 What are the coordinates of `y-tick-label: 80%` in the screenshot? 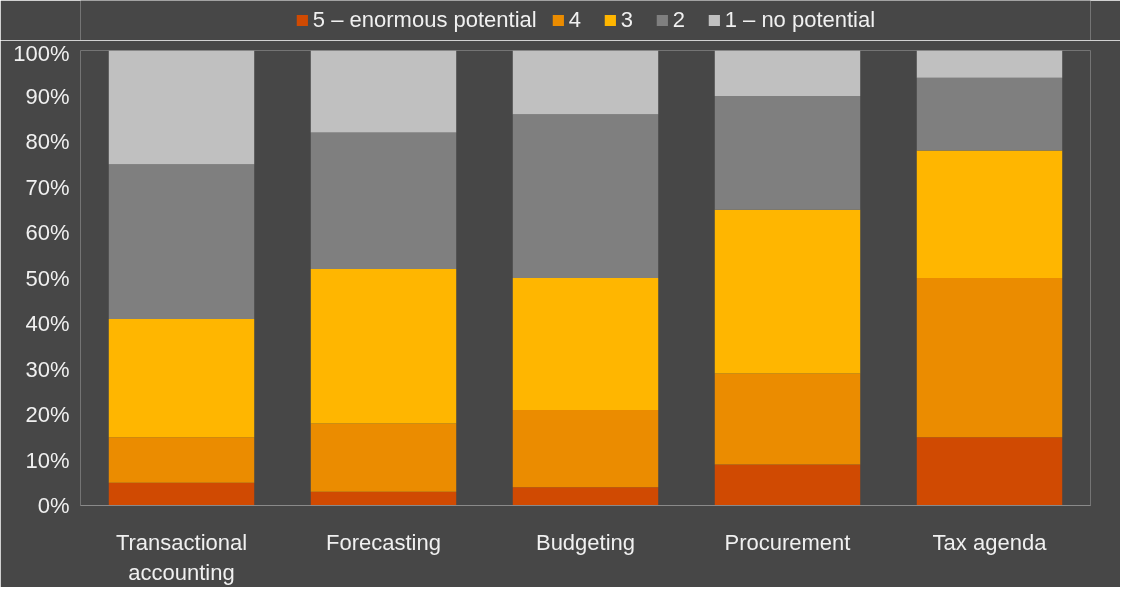 It's located at (47, 141).